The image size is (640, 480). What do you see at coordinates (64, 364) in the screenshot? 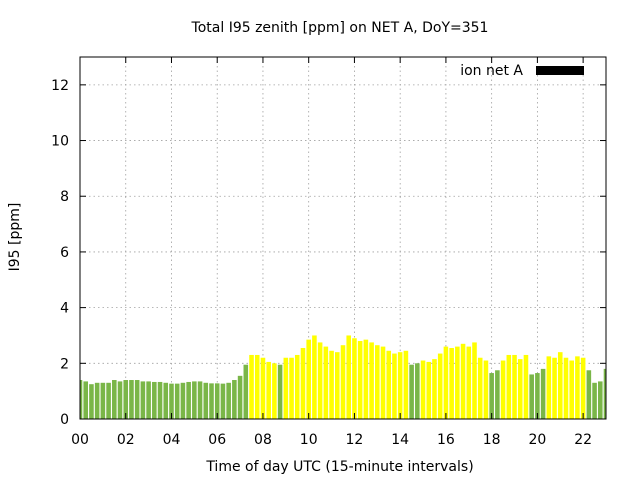
I see `y-tick-label: 2` at bounding box center [64, 364].